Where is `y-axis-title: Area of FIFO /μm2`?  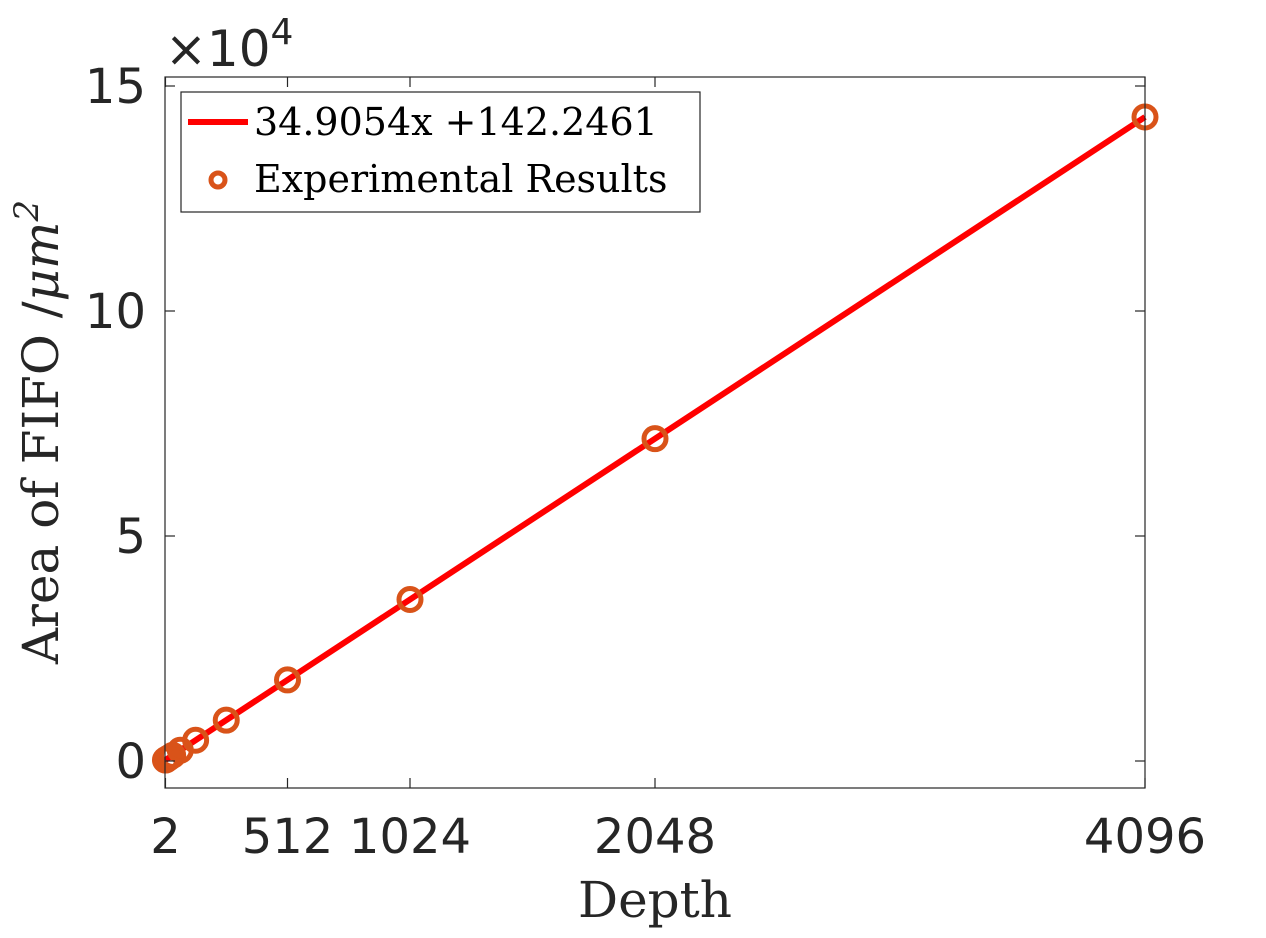
y-axis-title: Area of FIFO /μm2 is located at coordinates (38, 432).